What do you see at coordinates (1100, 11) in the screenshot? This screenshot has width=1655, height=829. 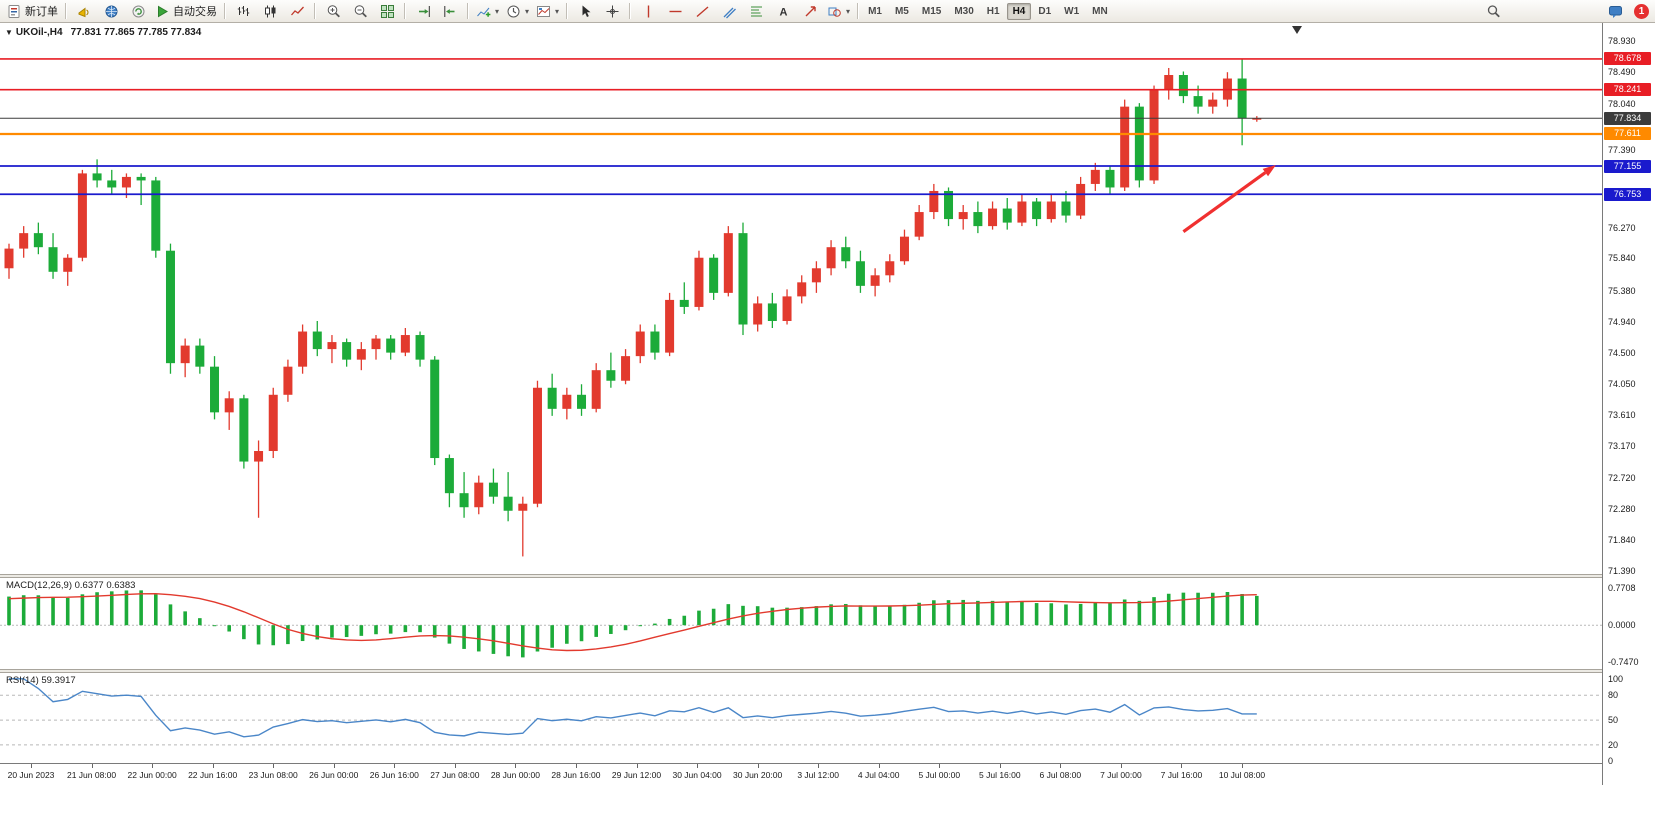 I see `timeframe-MN: MN` at bounding box center [1100, 11].